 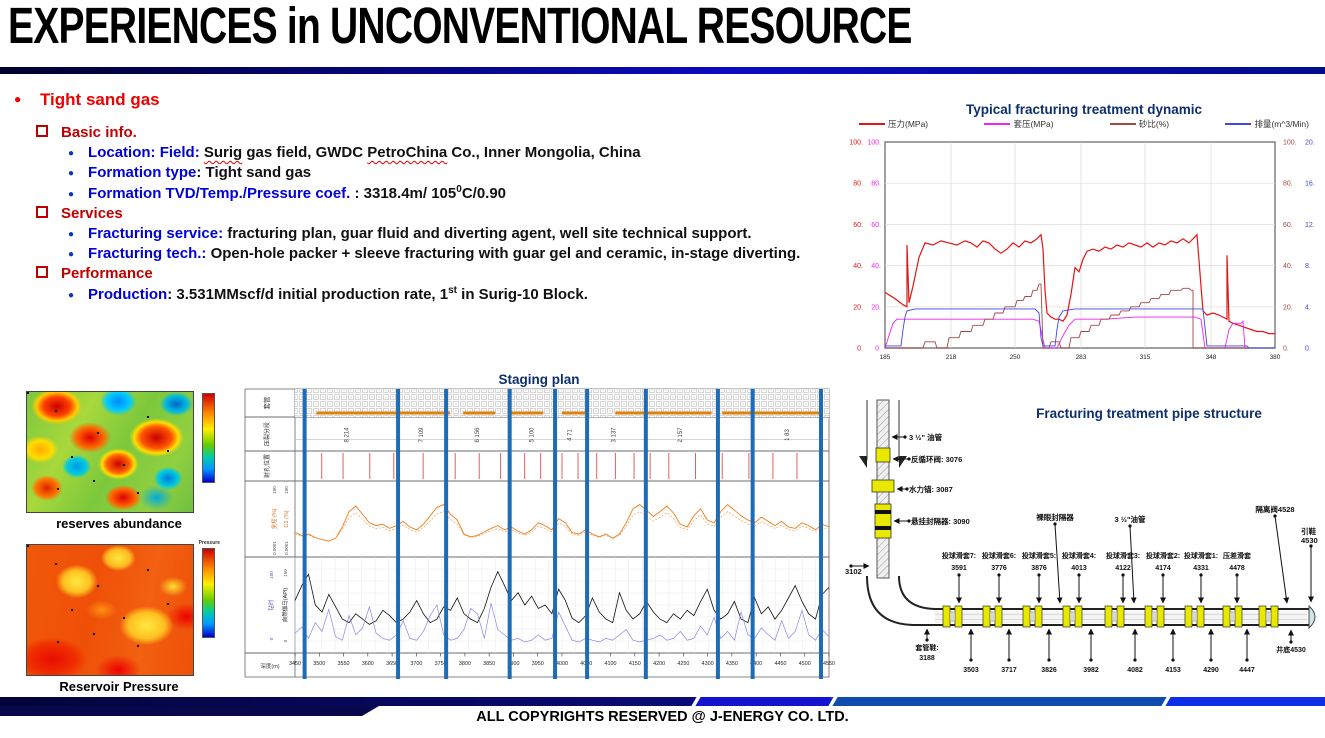 I want to click on svg-text: 7 109, so click(x=422, y=435).